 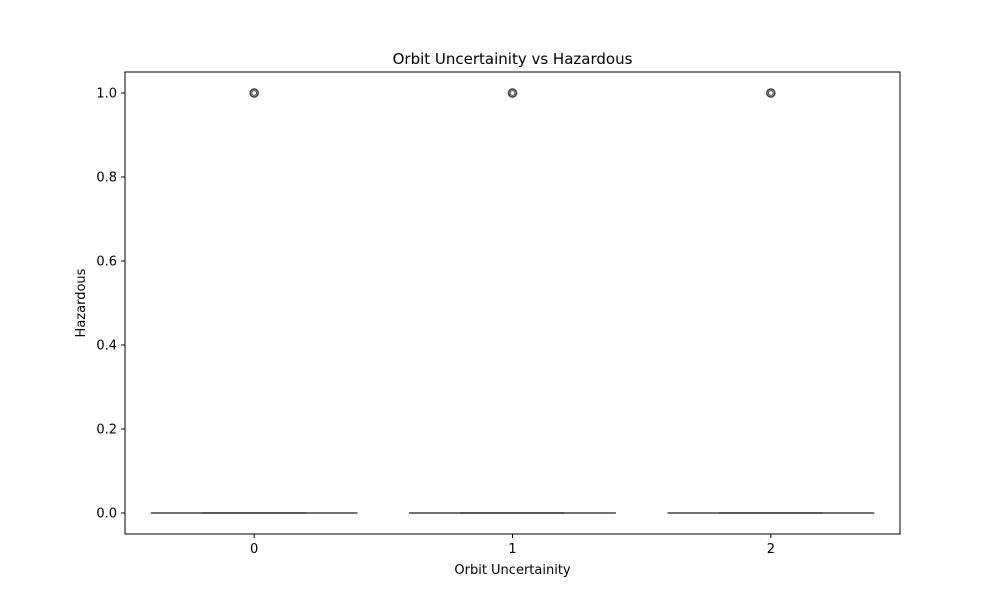 What do you see at coordinates (771, 549) in the screenshot?
I see `x-tick-label: 2` at bounding box center [771, 549].